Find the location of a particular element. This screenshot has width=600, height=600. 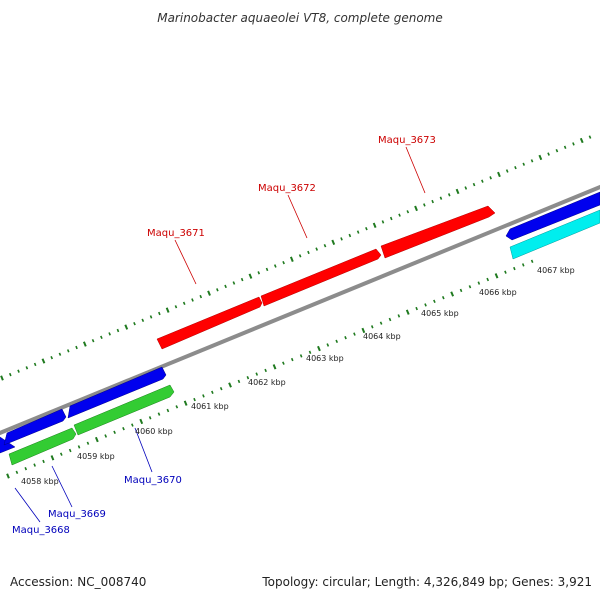

gene-label-maqu-3673: Maqu_3673 is located at coordinates (407, 140).